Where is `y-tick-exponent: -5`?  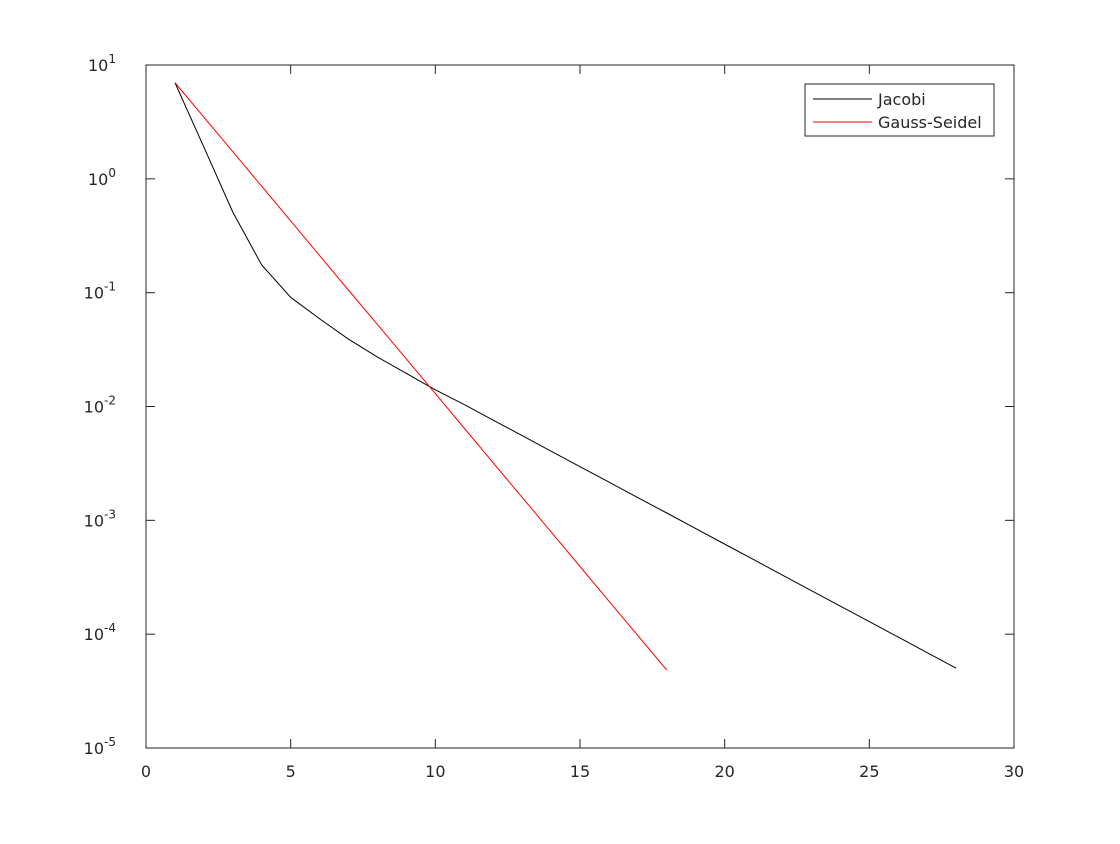
y-tick-exponent: -5 is located at coordinates (110, 742).